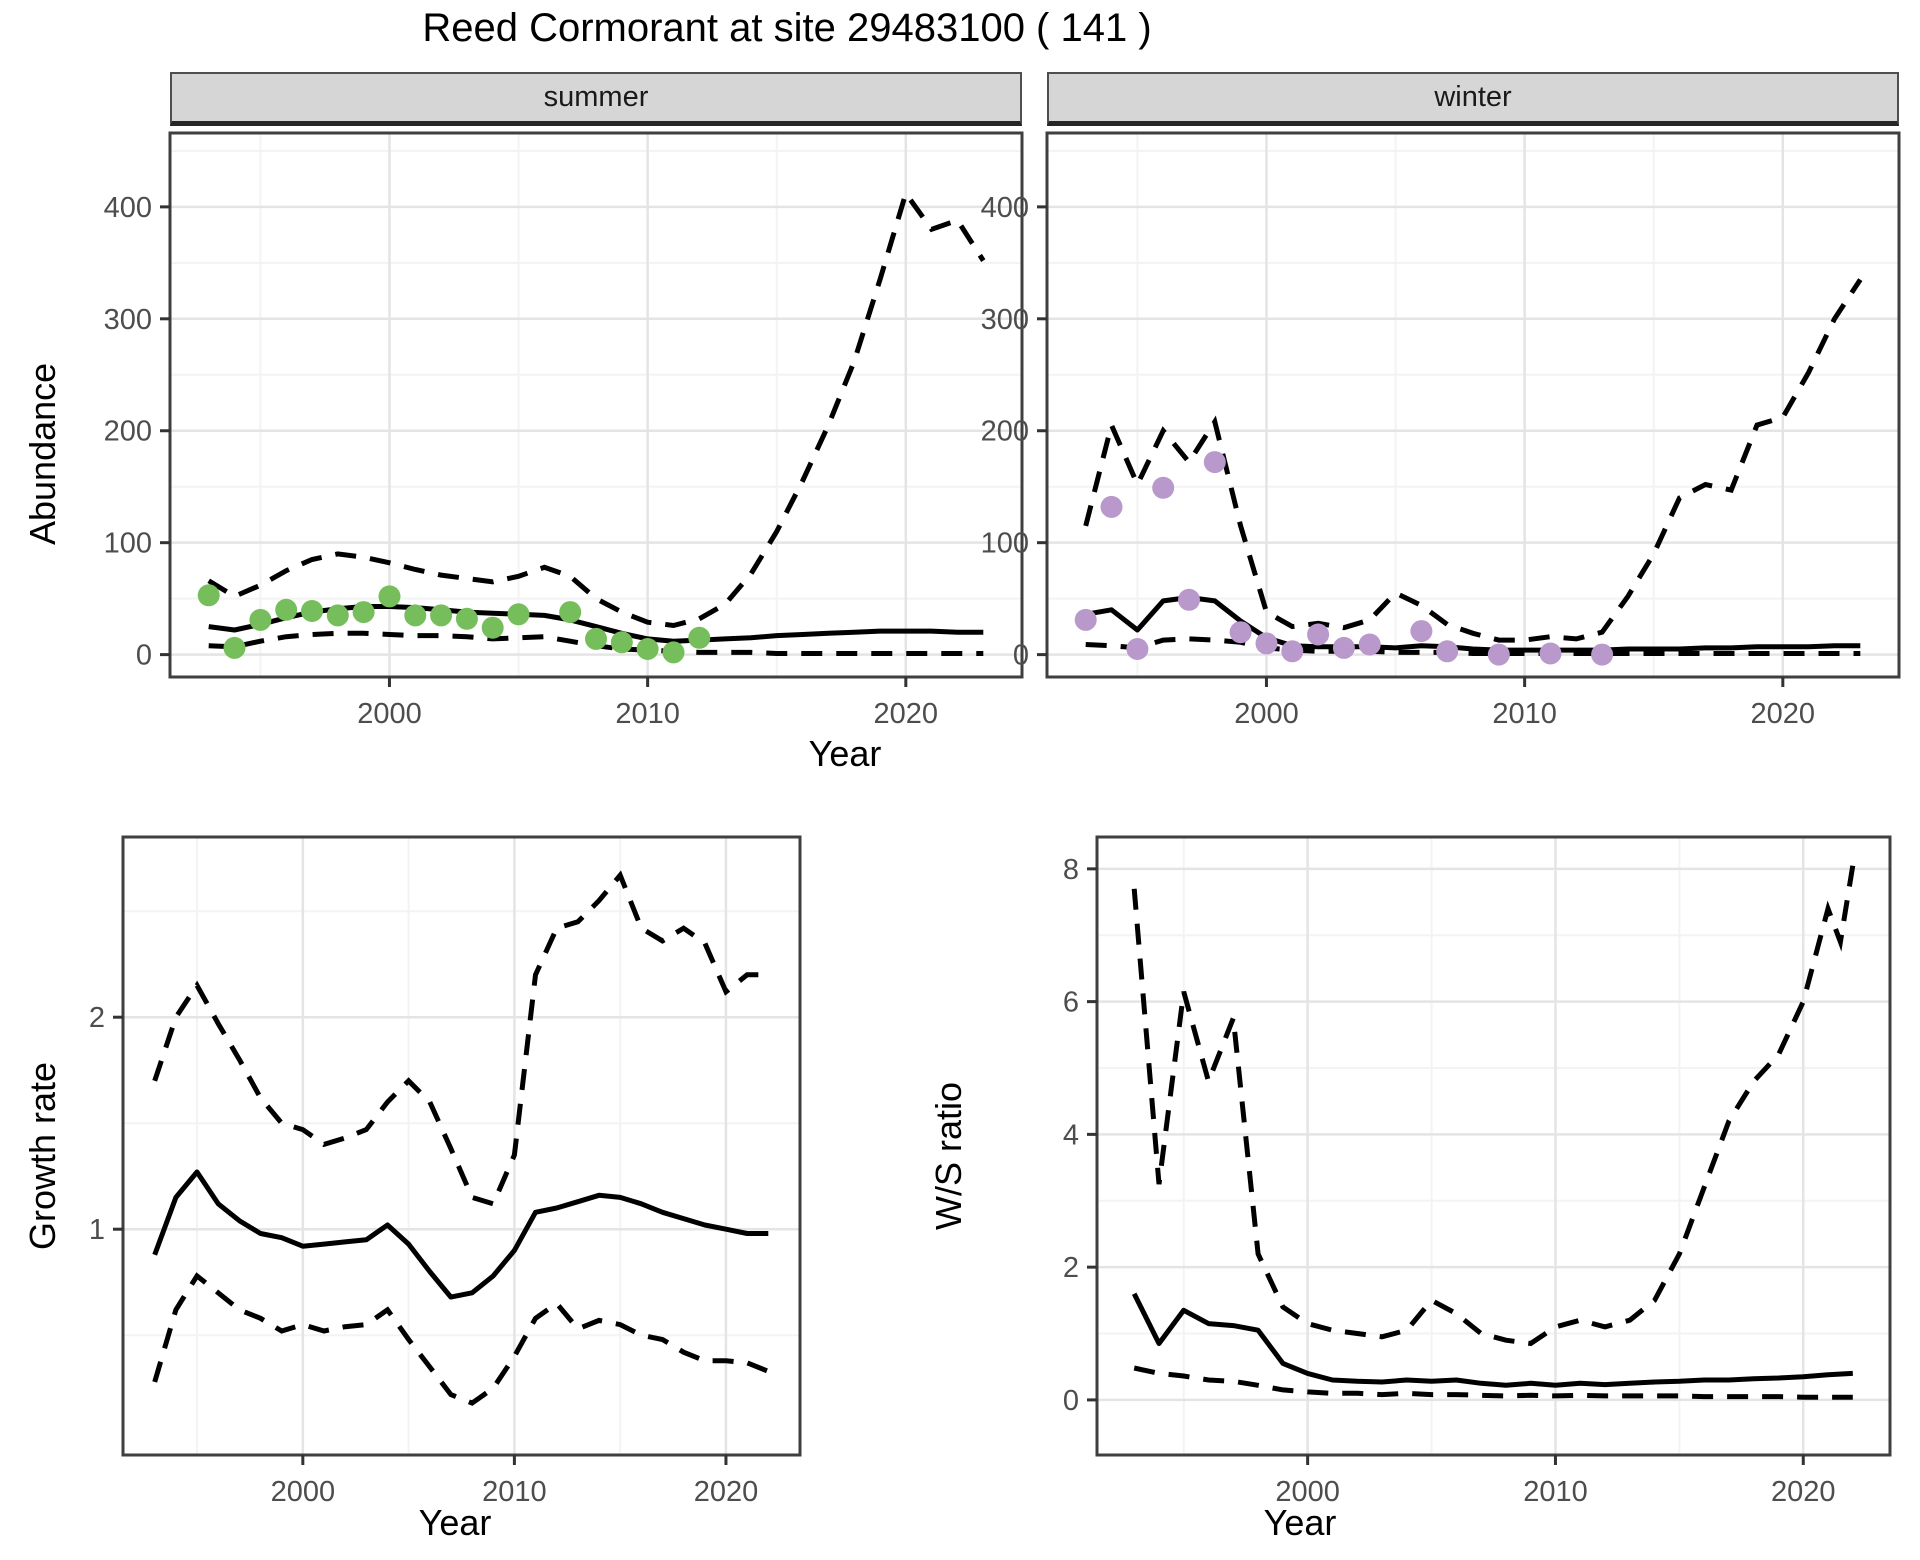 The image size is (1920, 1560). What do you see at coordinates (948, 1155) in the screenshot?
I see `y-axis-title-ws-ratio: W/S ratio` at bounding box center [948, 1155].